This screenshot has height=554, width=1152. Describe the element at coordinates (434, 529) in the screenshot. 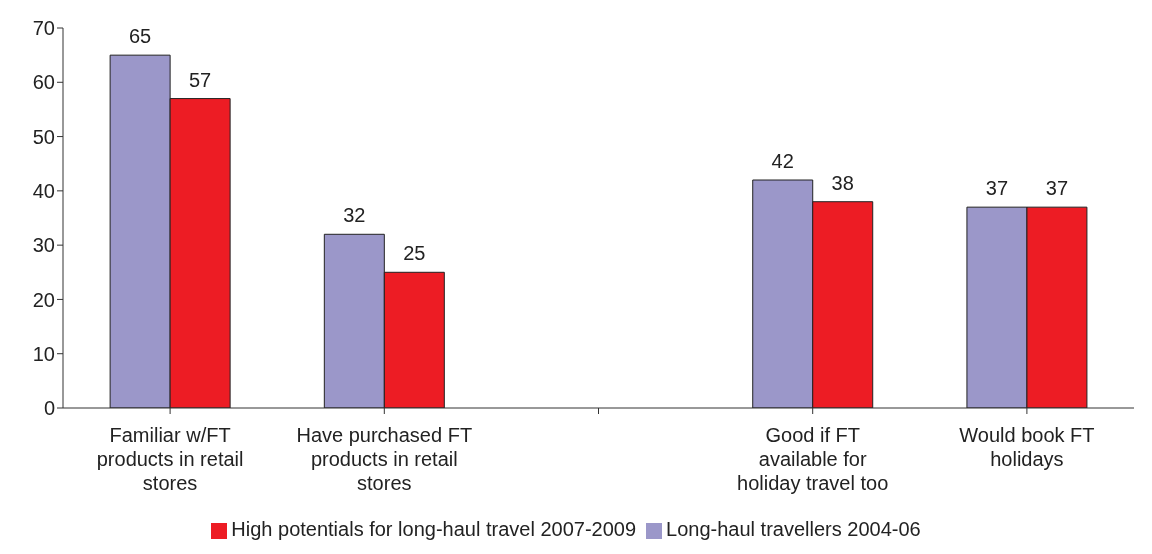

I see `legend-label: High potentials for long-haul travel 2007-2009` at that location.